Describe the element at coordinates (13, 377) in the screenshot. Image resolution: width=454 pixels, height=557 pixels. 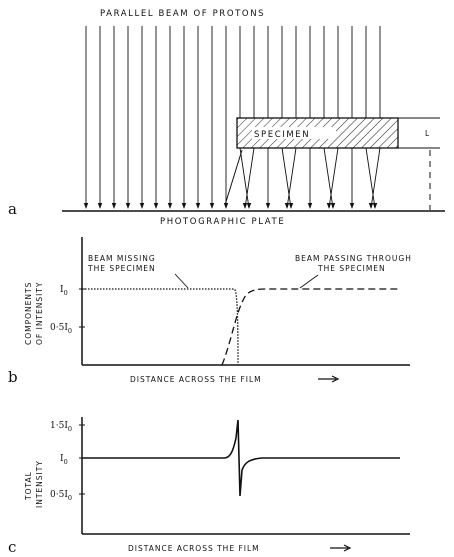
I see `panel-b-label: b` at that location.